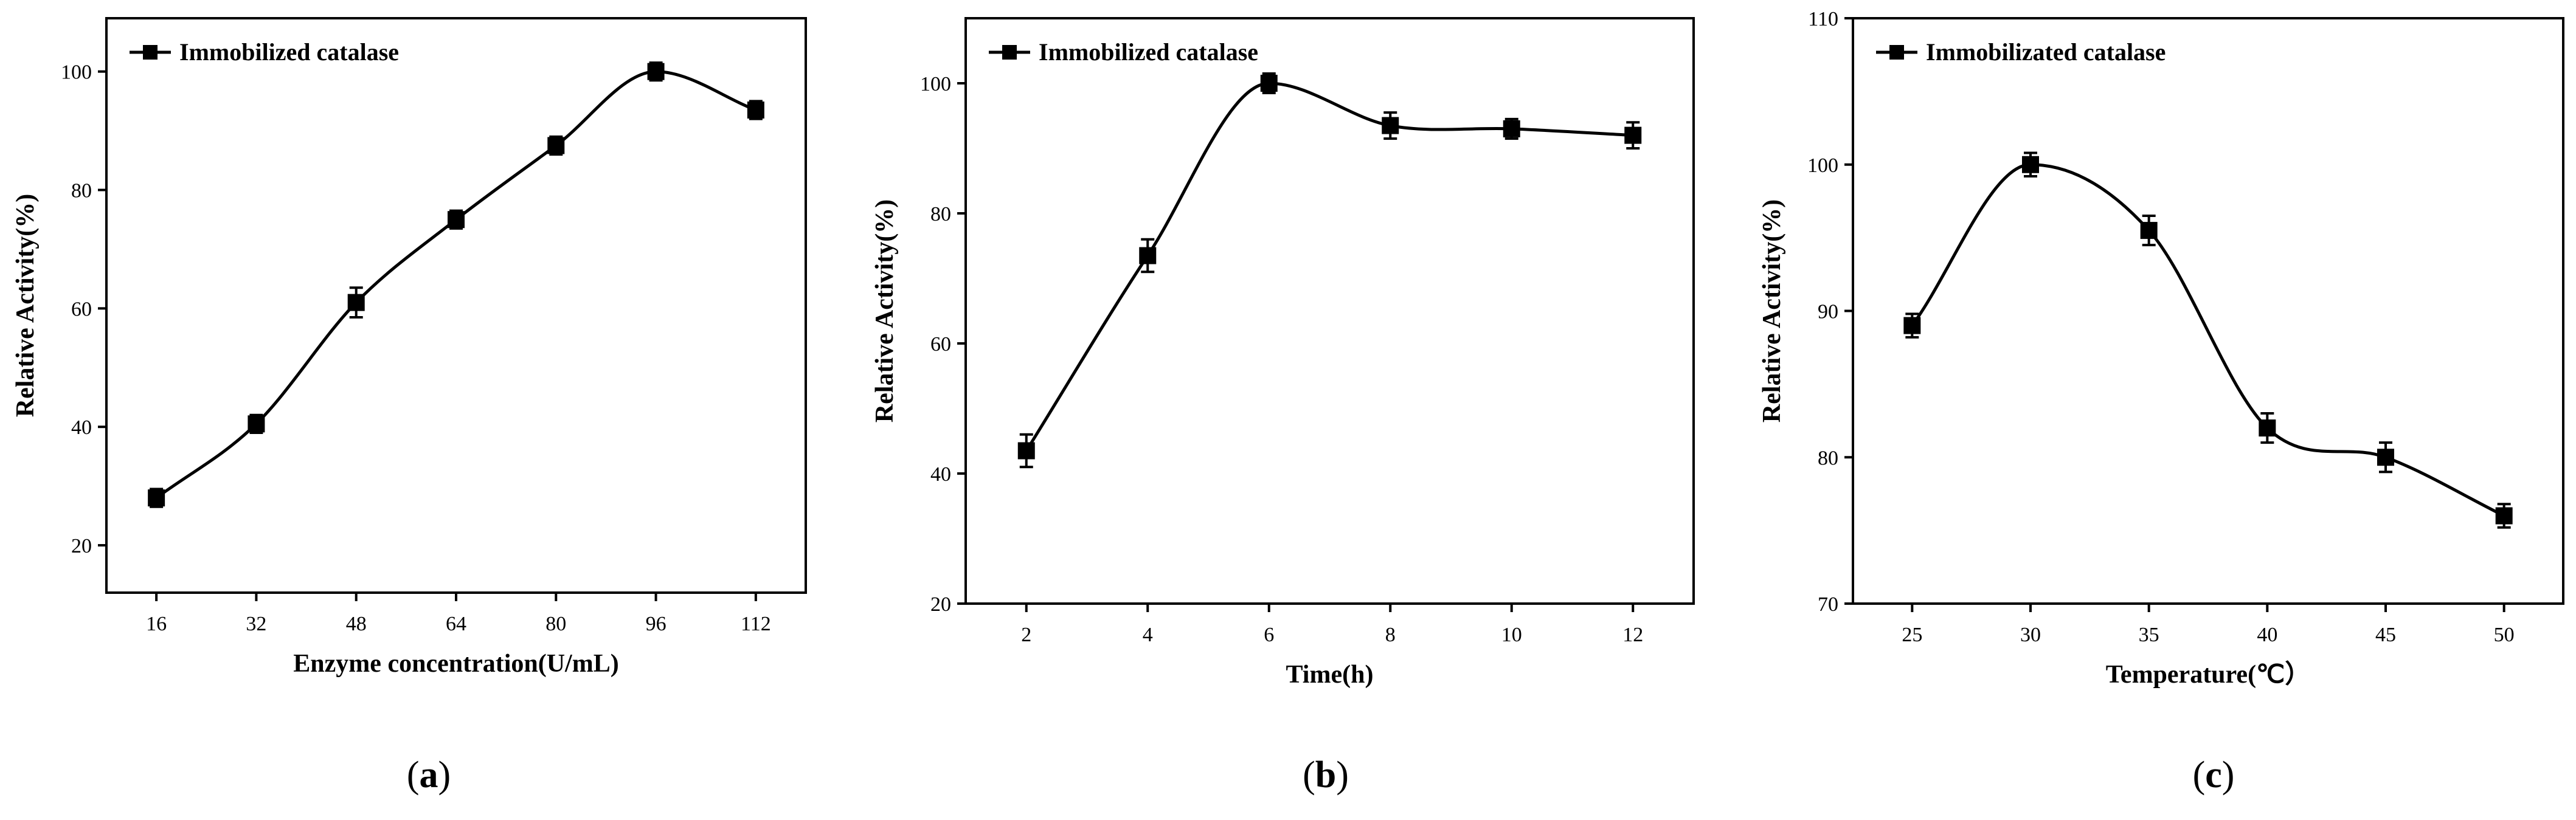 The image size is (2576, 820). Describe the element at coordinates (1912, 635) in the screenshot. I see `x-tick-label: 25` at that location.